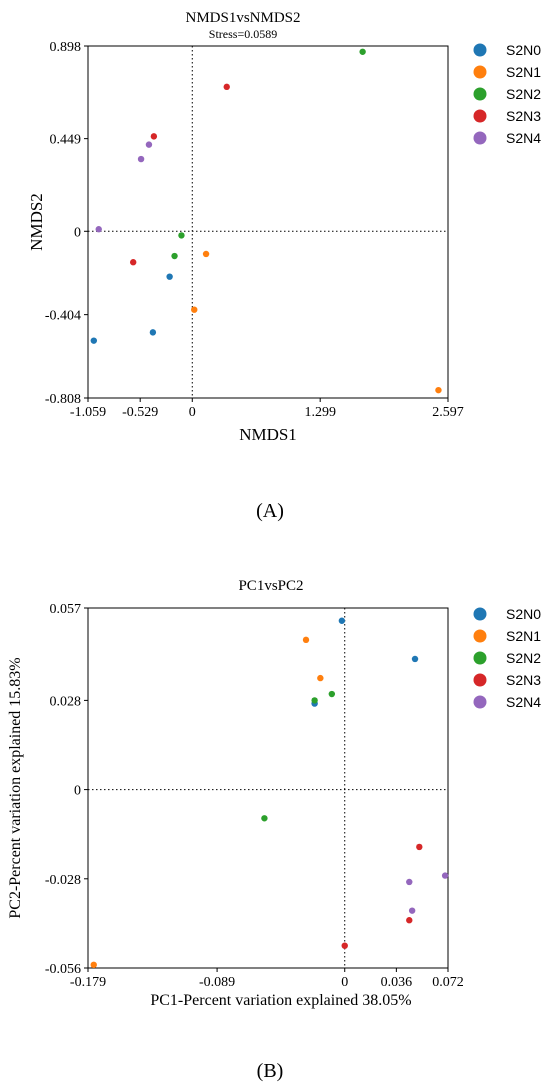  What do you see at coordinates (480, 50) in the screenshot?
I see `chart-a-legend-marker-s2n0` at bounding box center [480, 50].